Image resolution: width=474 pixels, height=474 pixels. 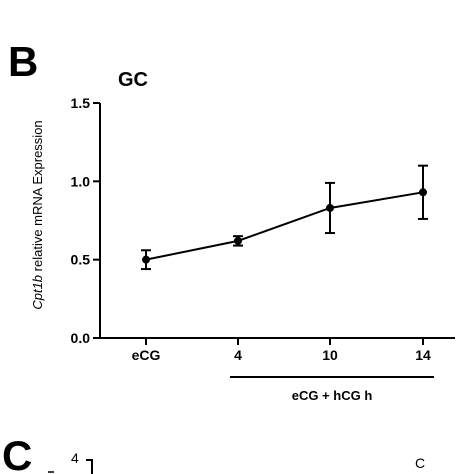 I want to click on y-ticks: 0.0 0.5 1.0 1.5, so click(x=85, y=220).